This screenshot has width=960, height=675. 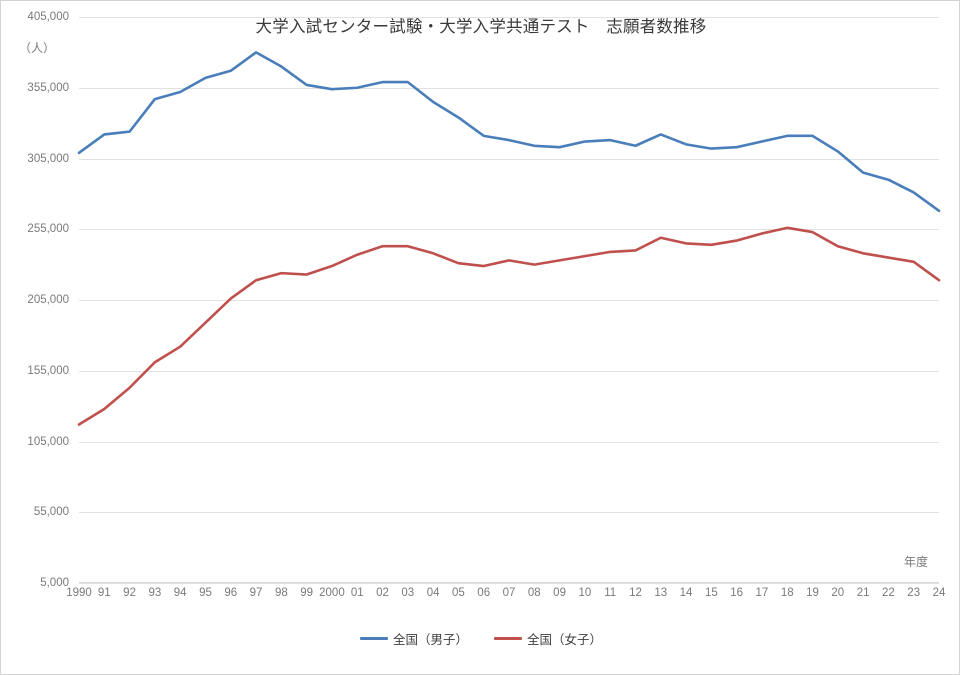 What do you see at coordinates (357, 593) in the screenshot?
I see `x-axis-tick-label: 01` at bounding box center [357, 593].